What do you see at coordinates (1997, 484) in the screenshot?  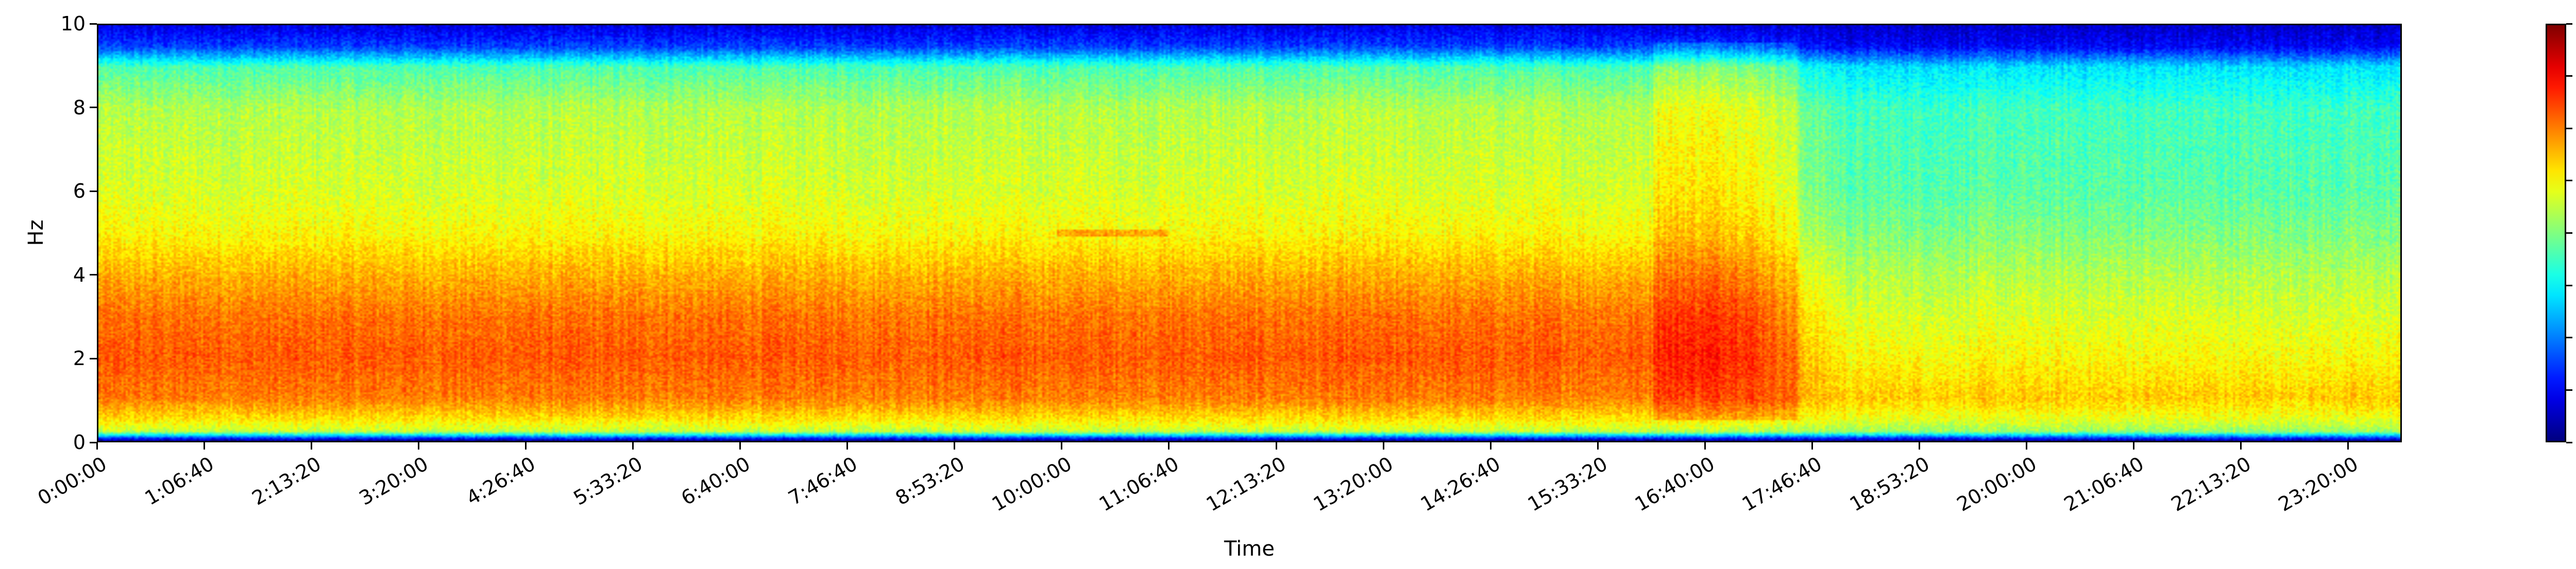 I see `x-tick-label: 20:00:00` at bounding box center [1997, 484].